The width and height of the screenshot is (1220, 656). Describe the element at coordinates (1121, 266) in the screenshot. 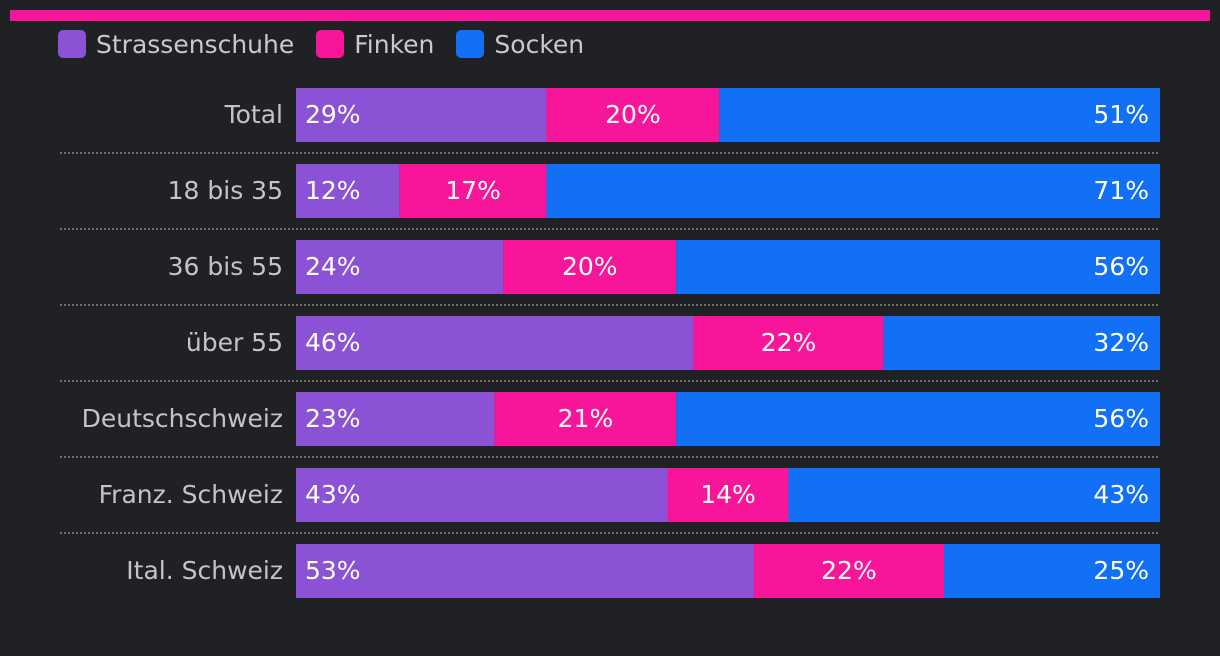

I see `data-label-socken-36-bis-55: 56%` at that location.